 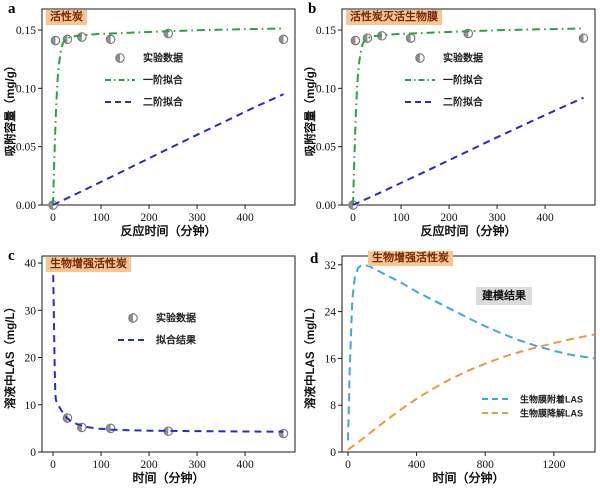 I want to click on svg-text: 32, so click(x=331, y=266).